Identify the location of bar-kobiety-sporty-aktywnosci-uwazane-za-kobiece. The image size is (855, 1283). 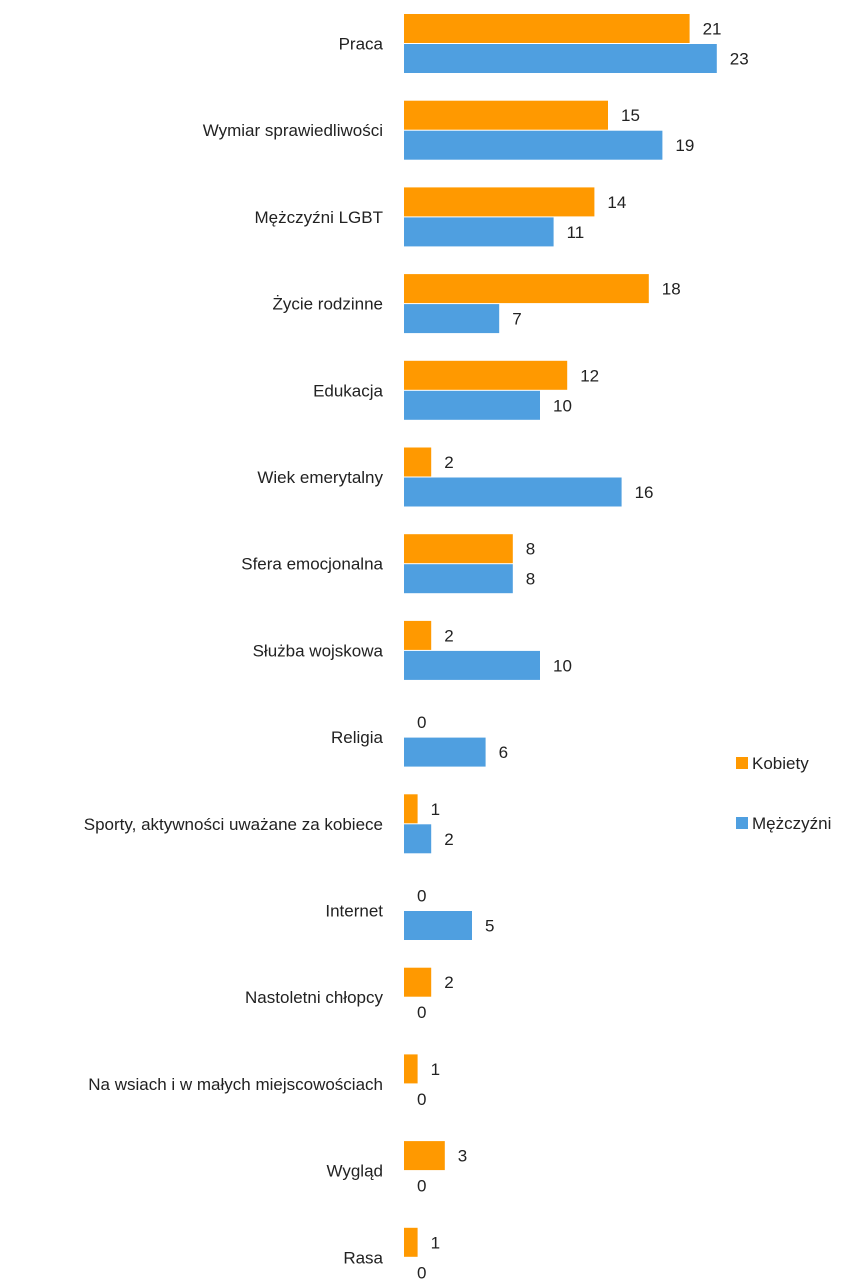
(411, 809).